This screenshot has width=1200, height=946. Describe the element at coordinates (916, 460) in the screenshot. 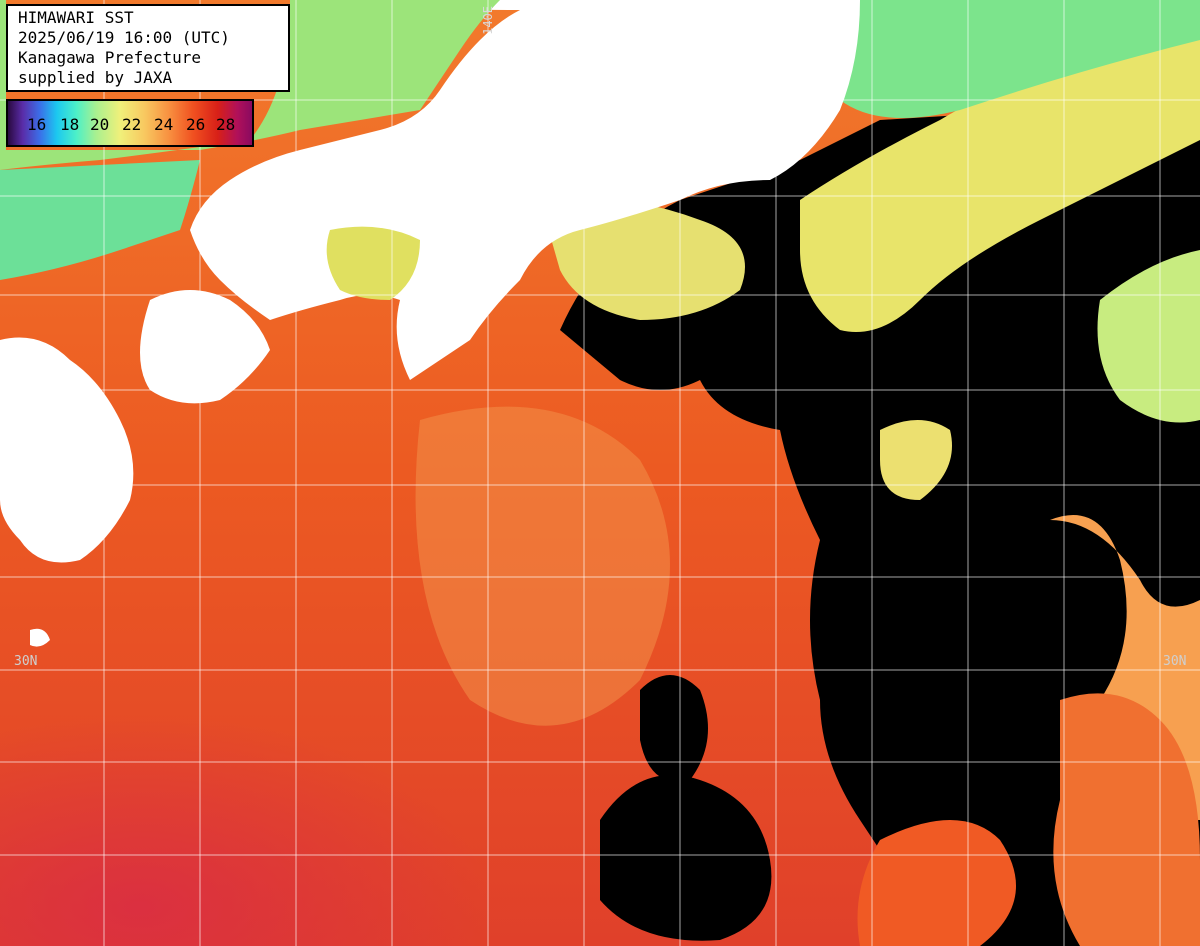

I see `warm-blob-east` at that location.